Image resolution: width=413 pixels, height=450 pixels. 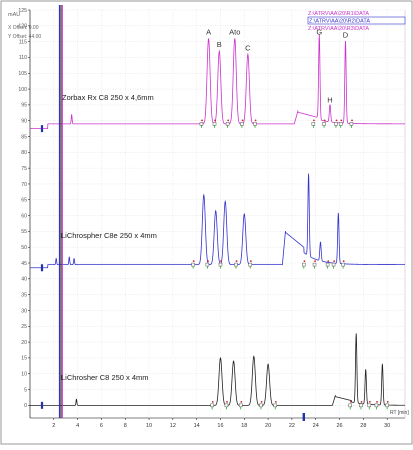 What do you see at coordinates (24, 137) in the screenshot?
I see `y-tick-label: 85` at bounding box center [24, 137].